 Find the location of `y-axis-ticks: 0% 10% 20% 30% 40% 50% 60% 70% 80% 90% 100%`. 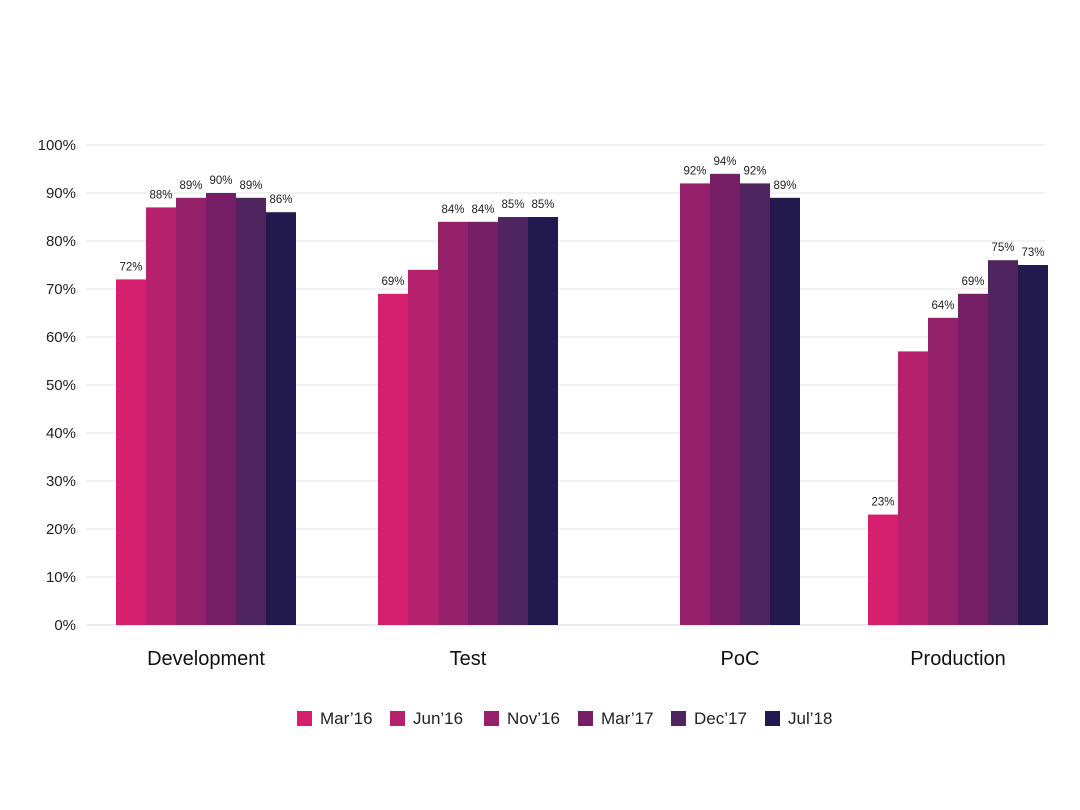

y-axis-ticks: 0% 10% 20% 30% 40% 50% 60% 70% 80% 90% 100% is located at coordinates (57, 385).